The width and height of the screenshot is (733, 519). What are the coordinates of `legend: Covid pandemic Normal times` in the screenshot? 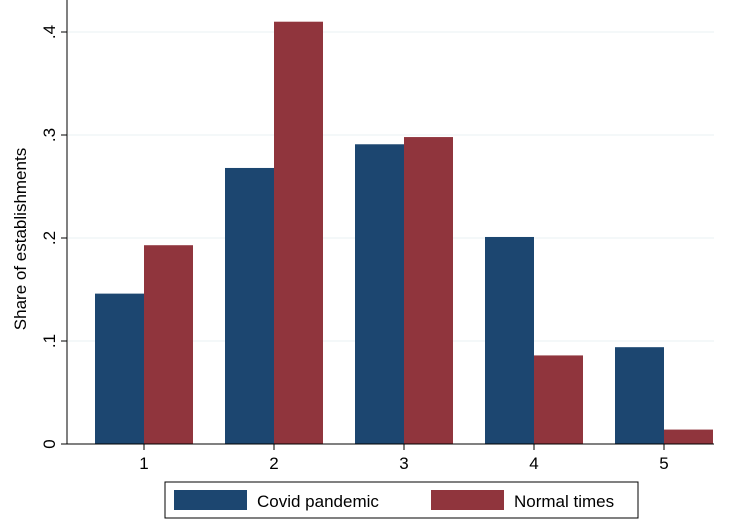 It's located at (401, 500).